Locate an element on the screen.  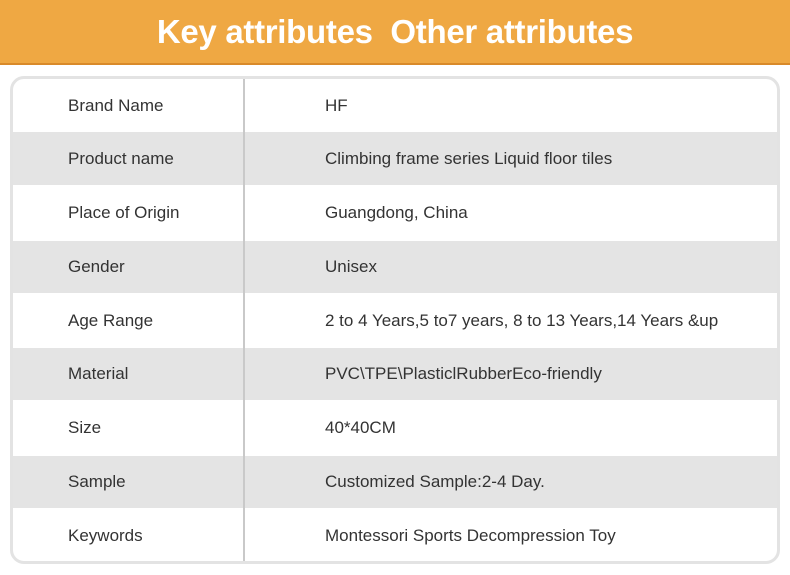
table-row: Brand Name HF is located at coordinates (395, 105).